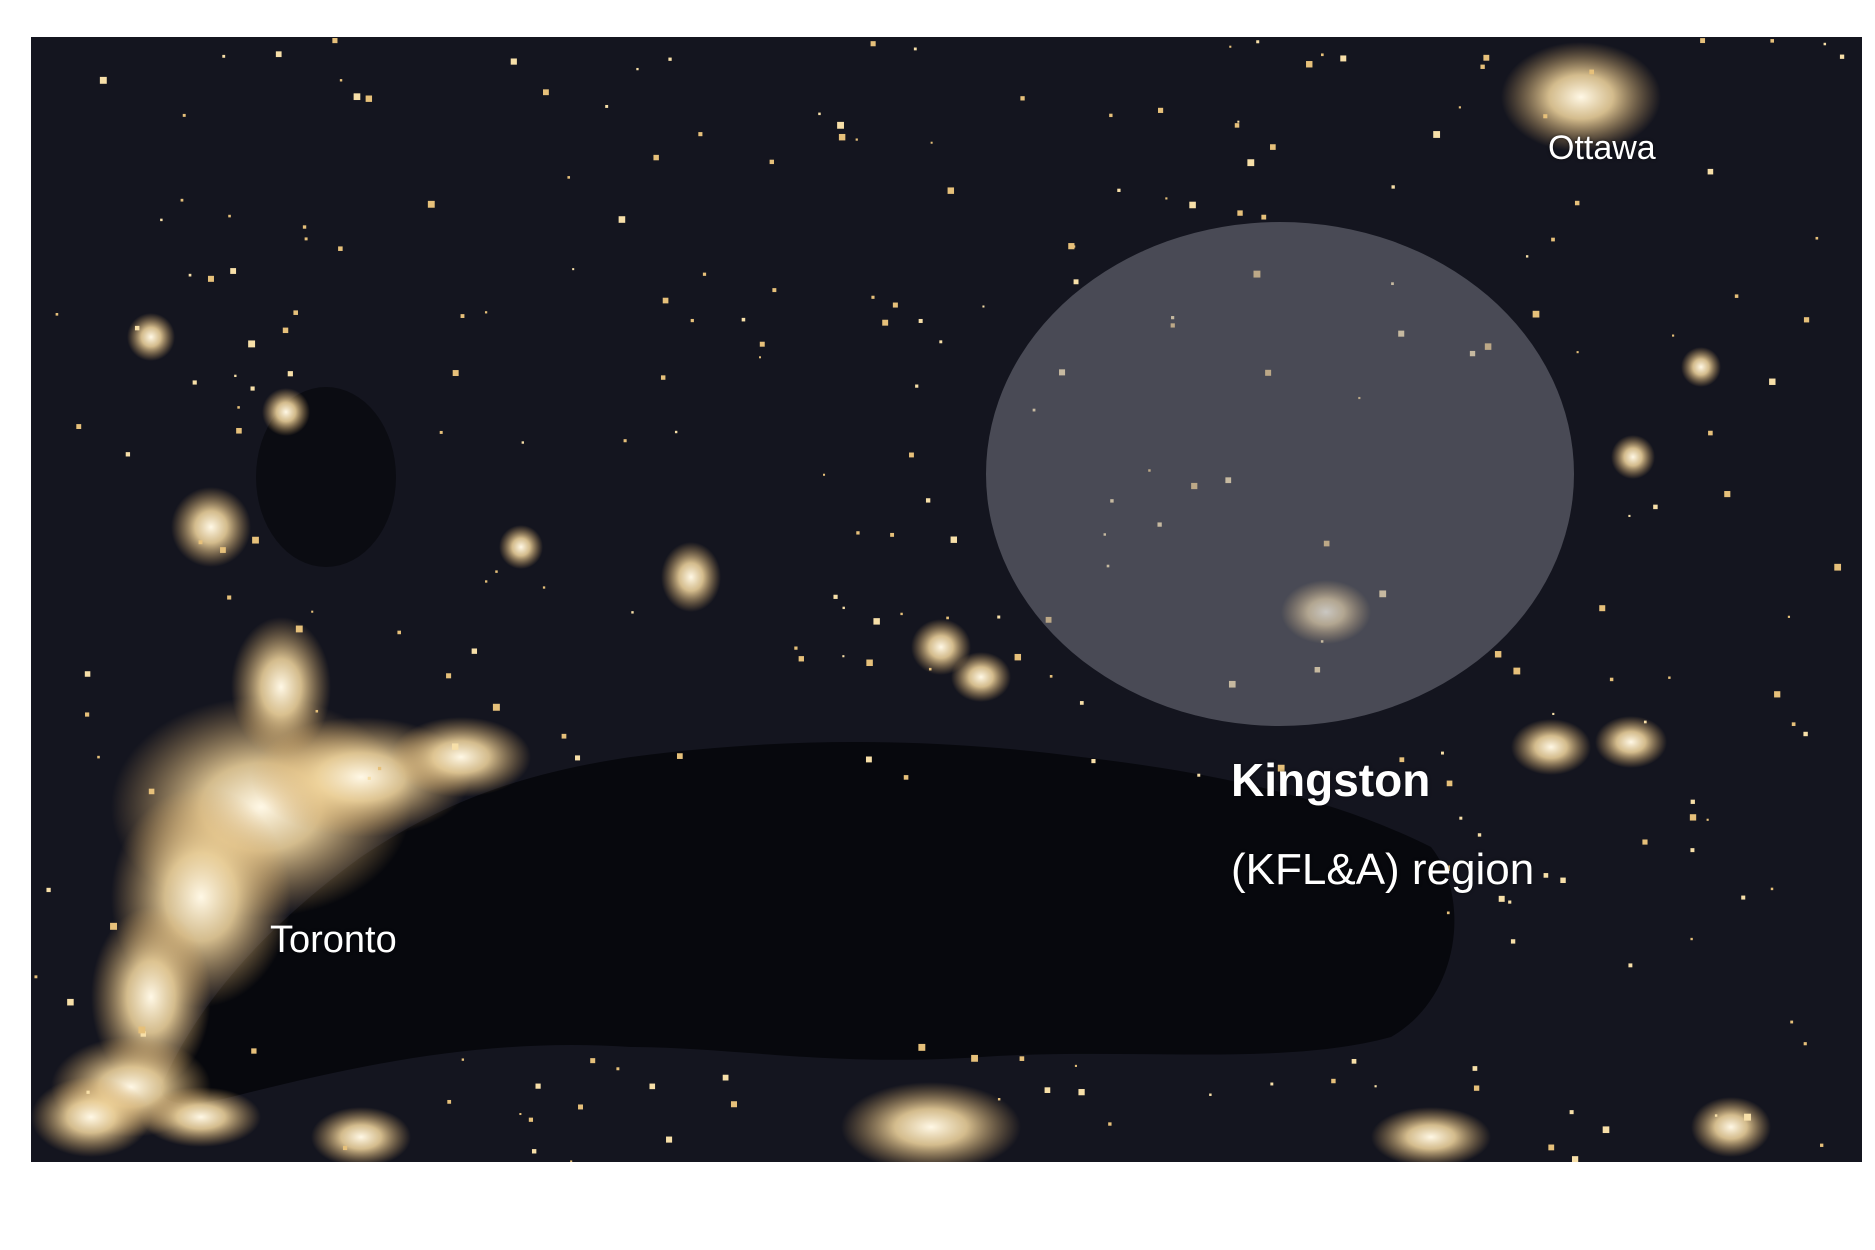 This screenshot has height=1250, width=1875. I want to click on label-kfla-region: (KFL&A) region, so click(1383, 869).